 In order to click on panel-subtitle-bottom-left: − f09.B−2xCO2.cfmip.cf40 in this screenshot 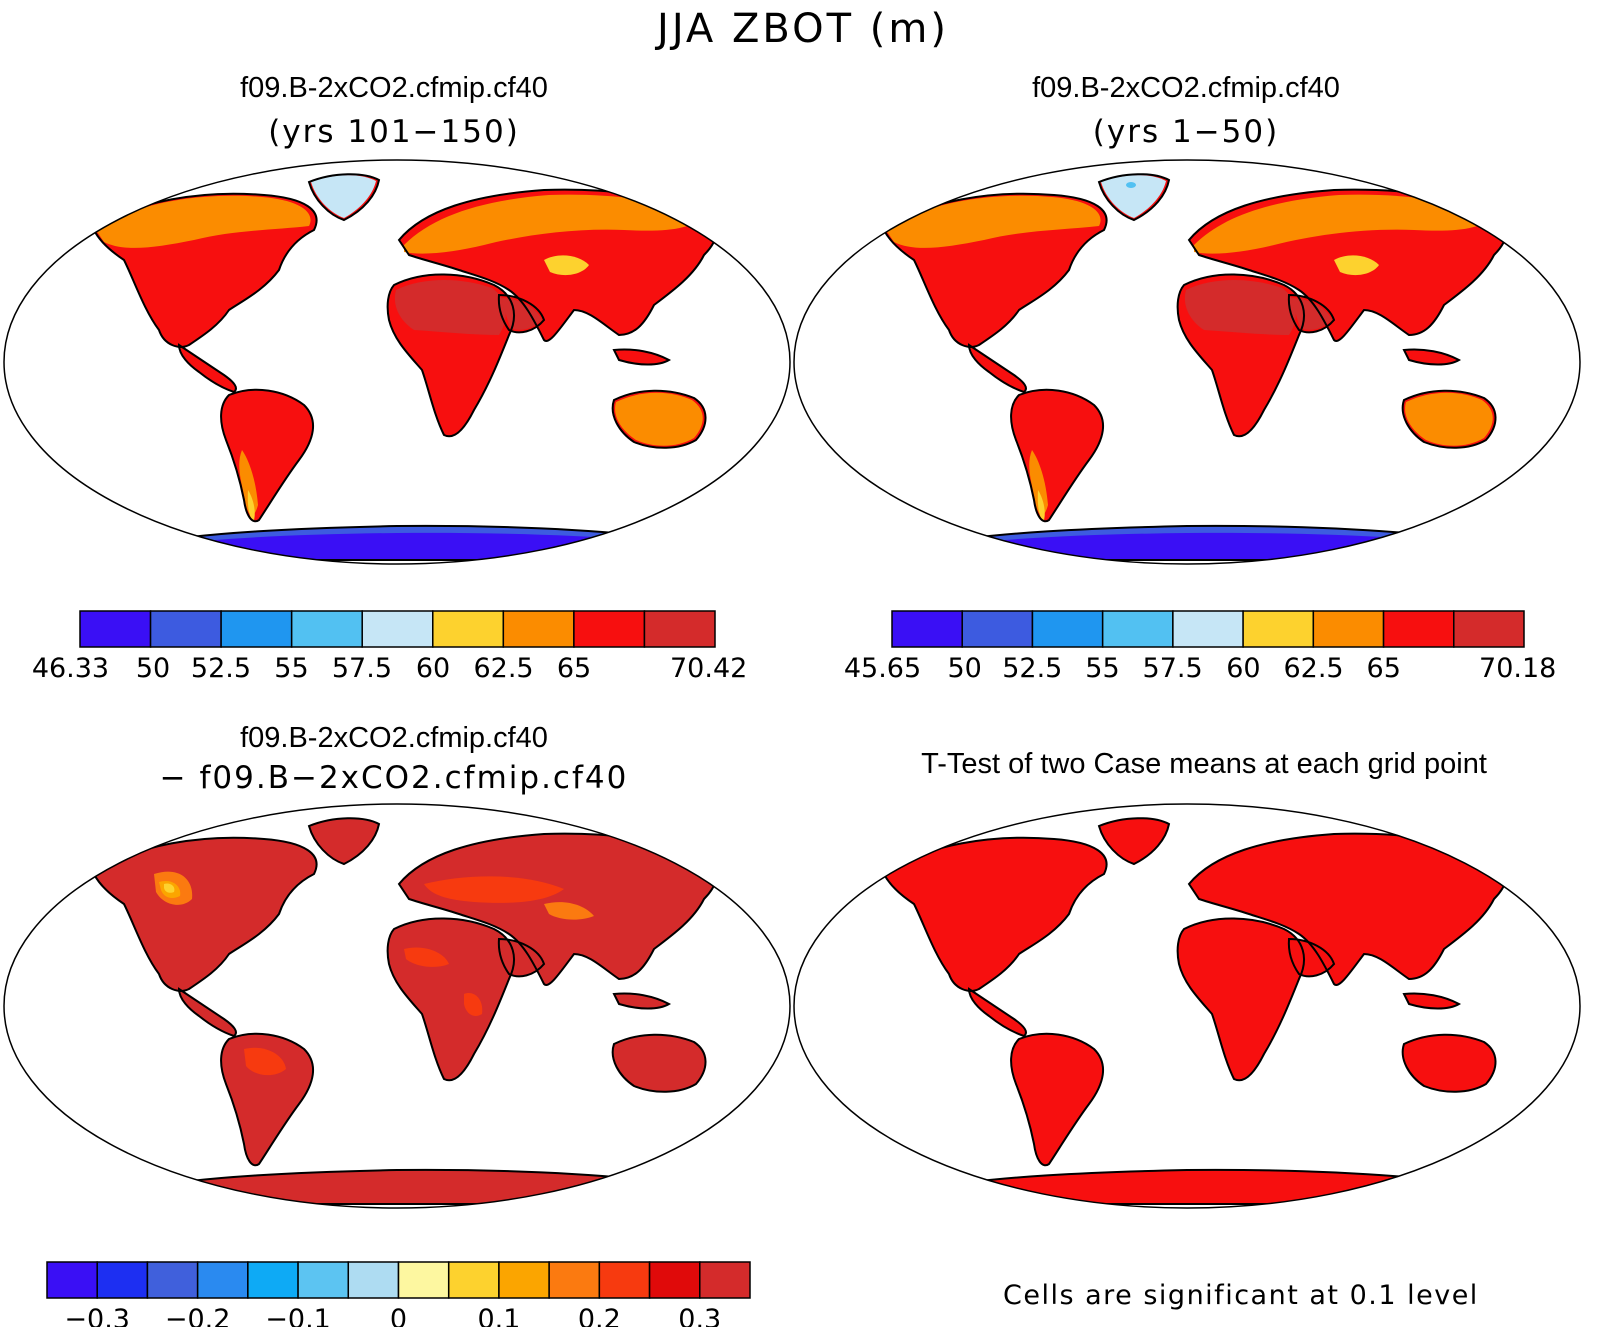, I will do `click(394, 778)`.